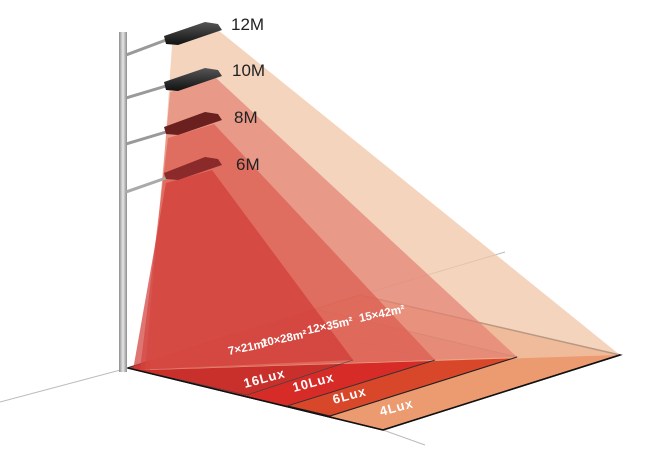 The image size is (650, 473). What do you see at coordinates (361, 383) in the screenshot?
I see `zone-outline-10lux` at bounding box center [361, 383].